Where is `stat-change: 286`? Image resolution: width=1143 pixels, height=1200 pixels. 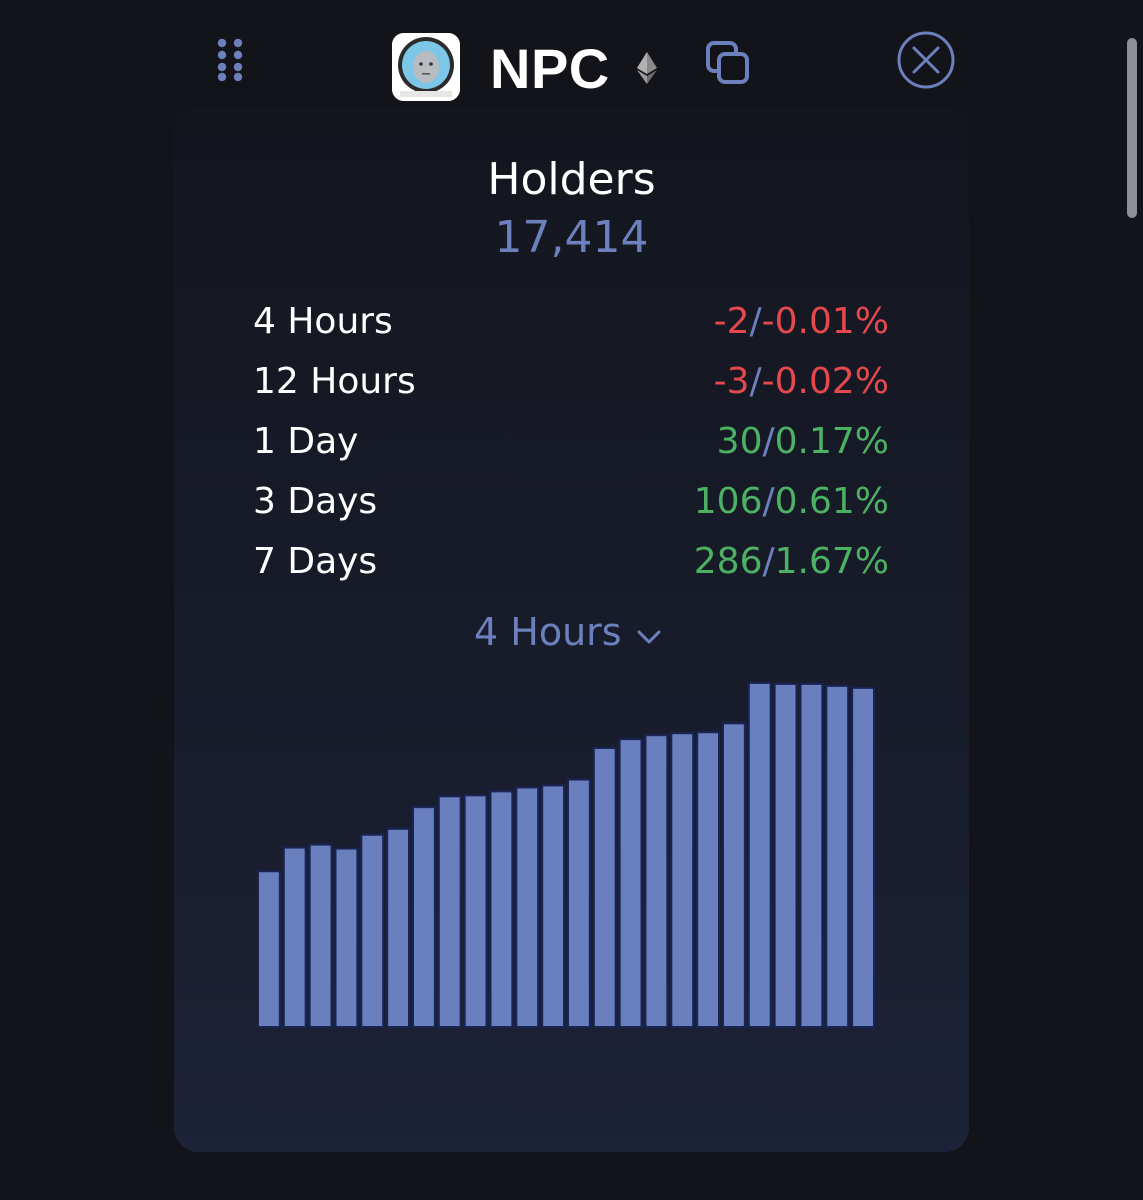
stat-change: 286 is located at coordinates (728, 561).